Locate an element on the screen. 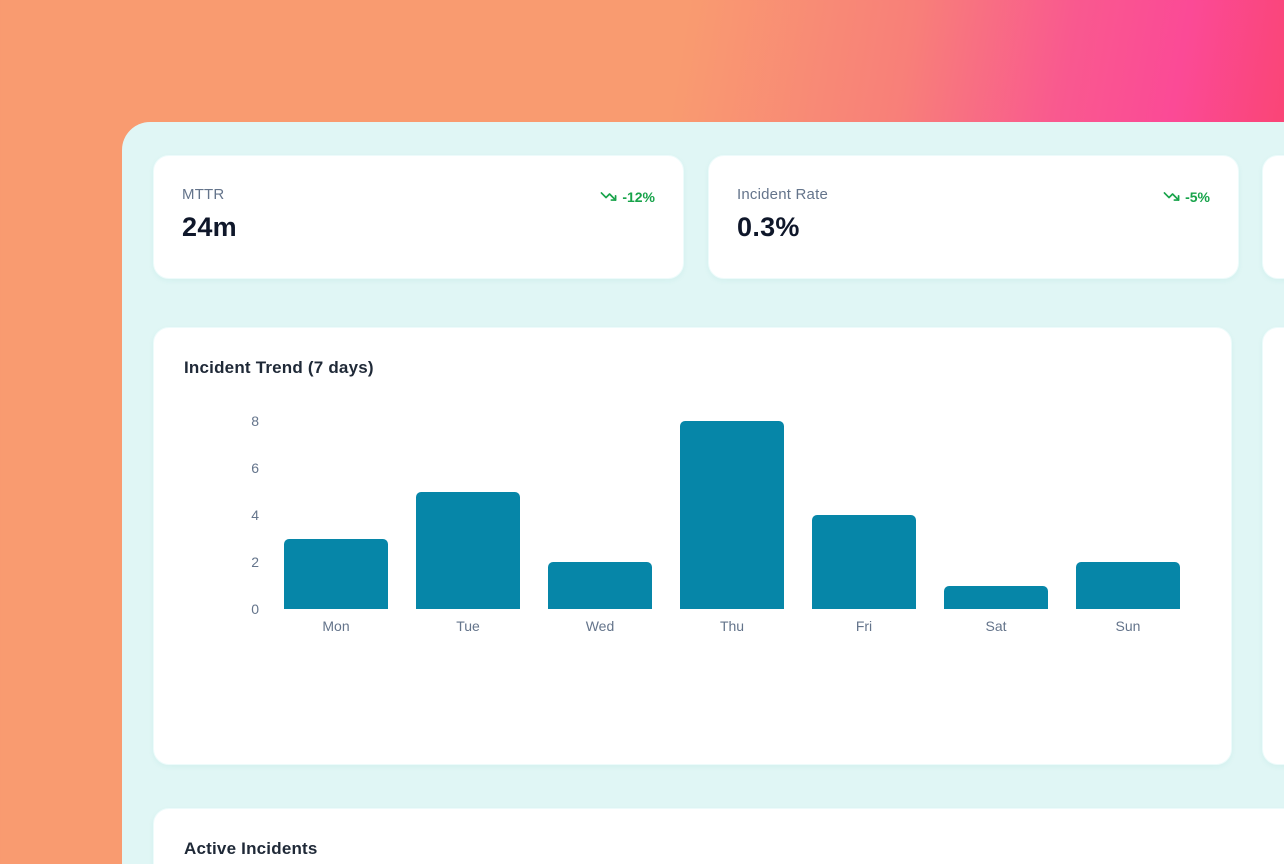  x-tick-label: Sun is located at coordinates (1128, 626).